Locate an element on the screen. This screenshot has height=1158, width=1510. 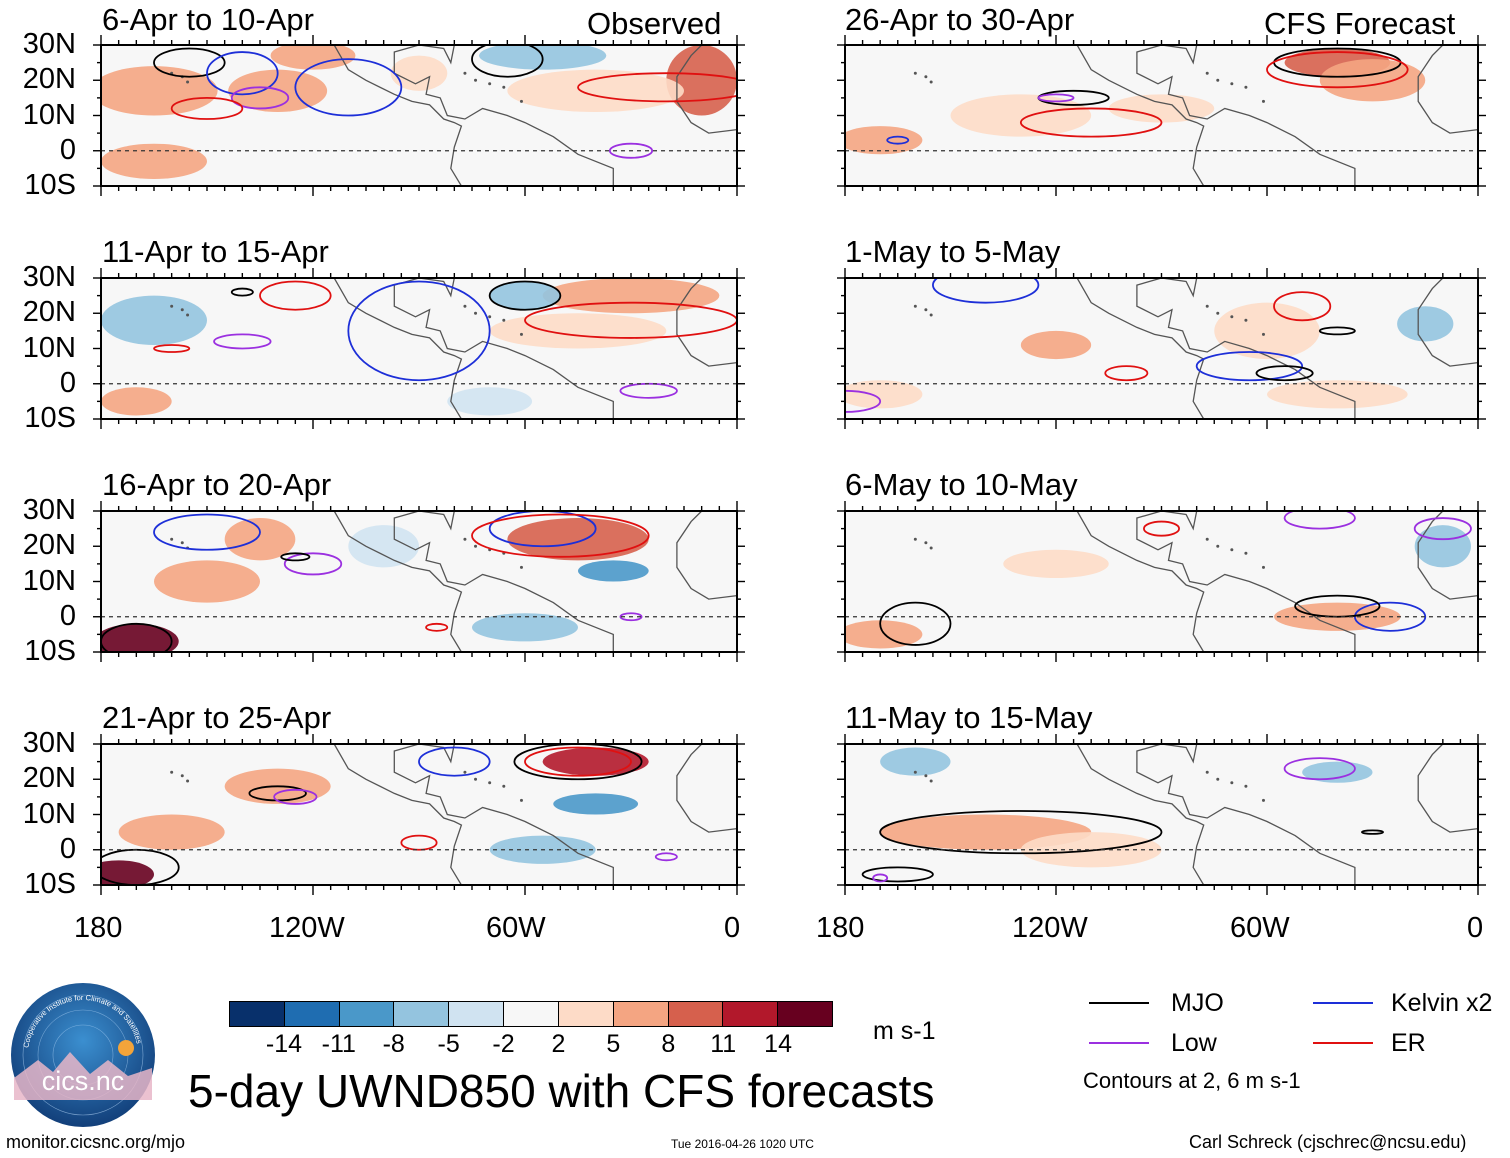
sun-icon is located at coordinates (126, 1048).